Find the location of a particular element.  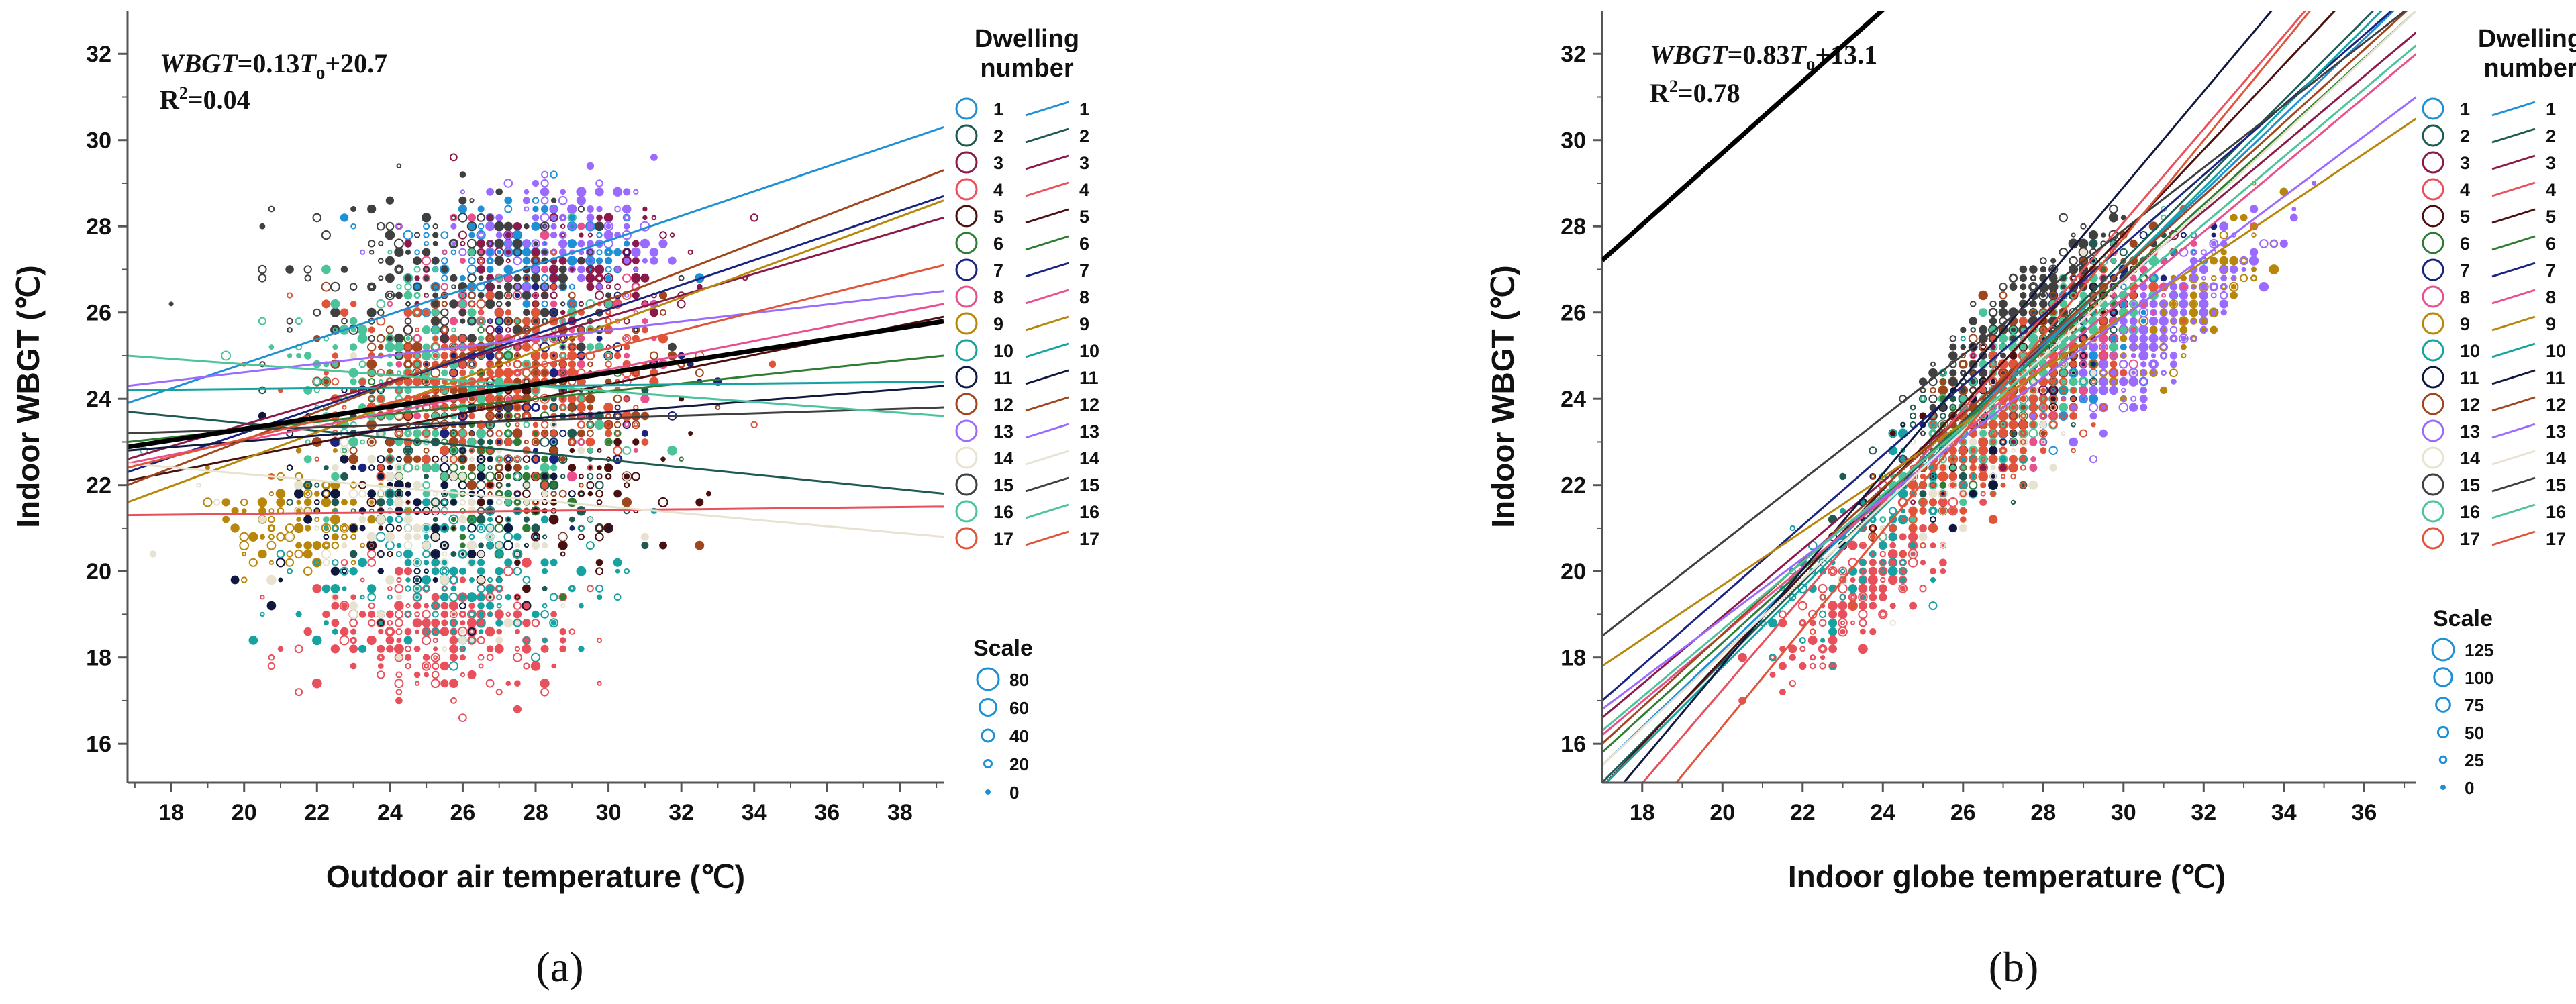

legend-line-label-5: 5 is located at coordinates (1084, 217).